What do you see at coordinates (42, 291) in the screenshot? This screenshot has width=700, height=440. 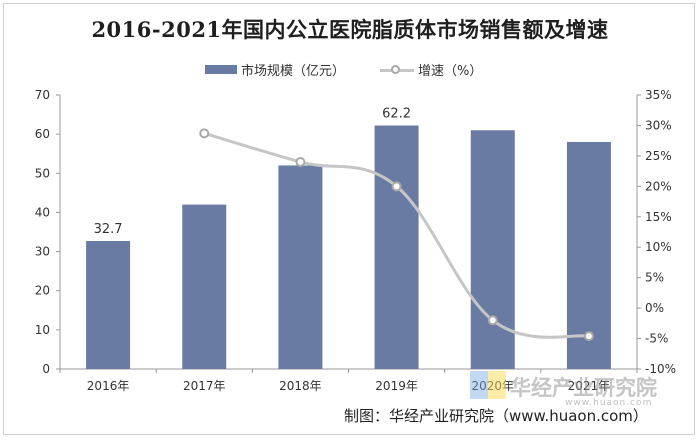 I see `y-left-tick-label: 20` at bounding box center [42, 291].